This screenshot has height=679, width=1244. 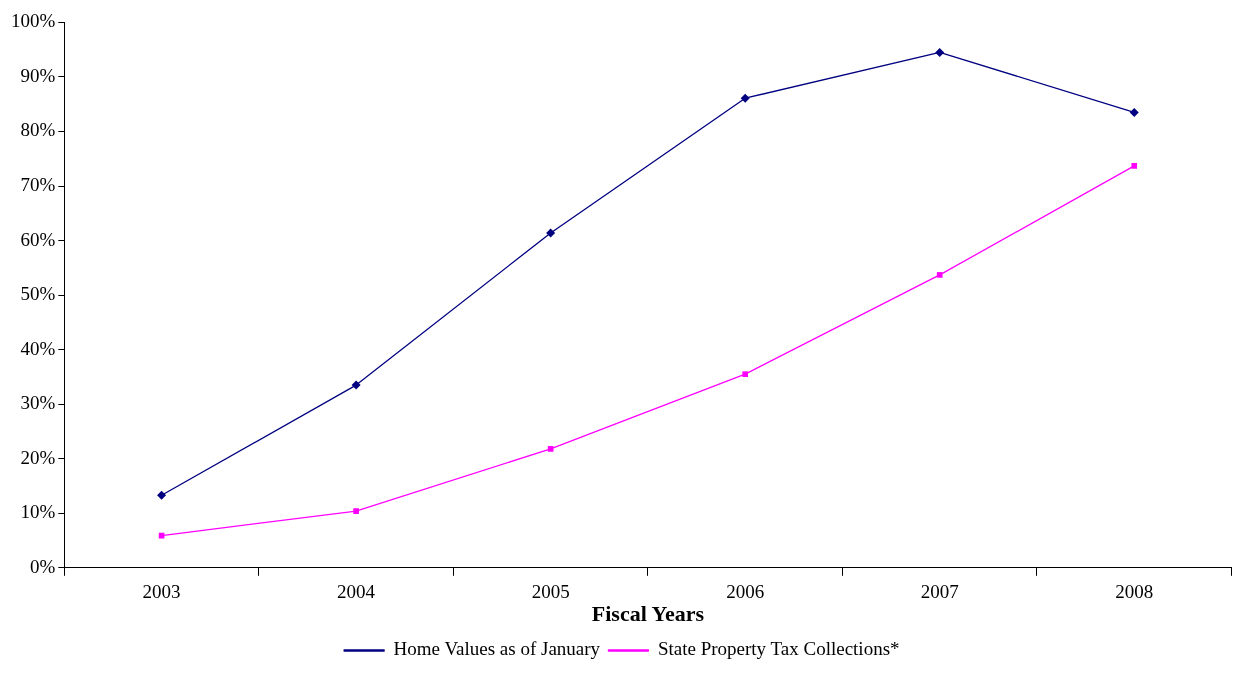 What do you see at coordinates (745, 592) in the screenshot?
I see `x-tick-label: 2006` at bounding box center [745, 592].